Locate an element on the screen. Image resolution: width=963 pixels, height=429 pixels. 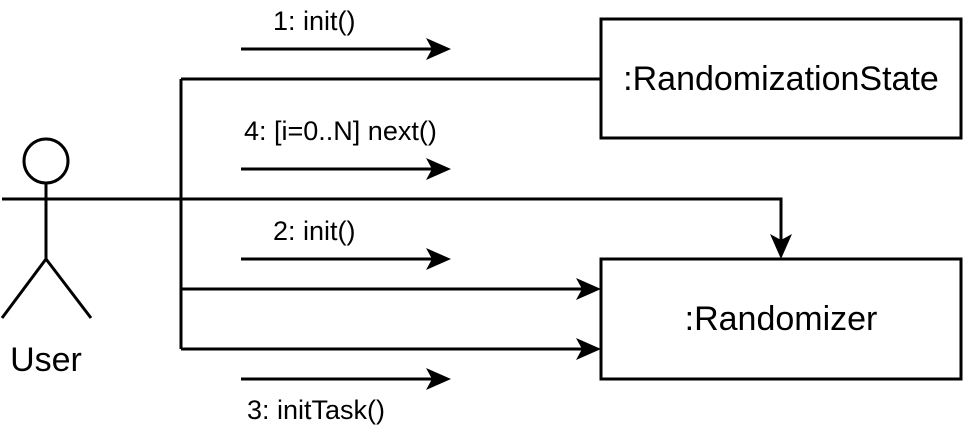
link-user-to-randomizer-top is located at coordinates (436, 218).